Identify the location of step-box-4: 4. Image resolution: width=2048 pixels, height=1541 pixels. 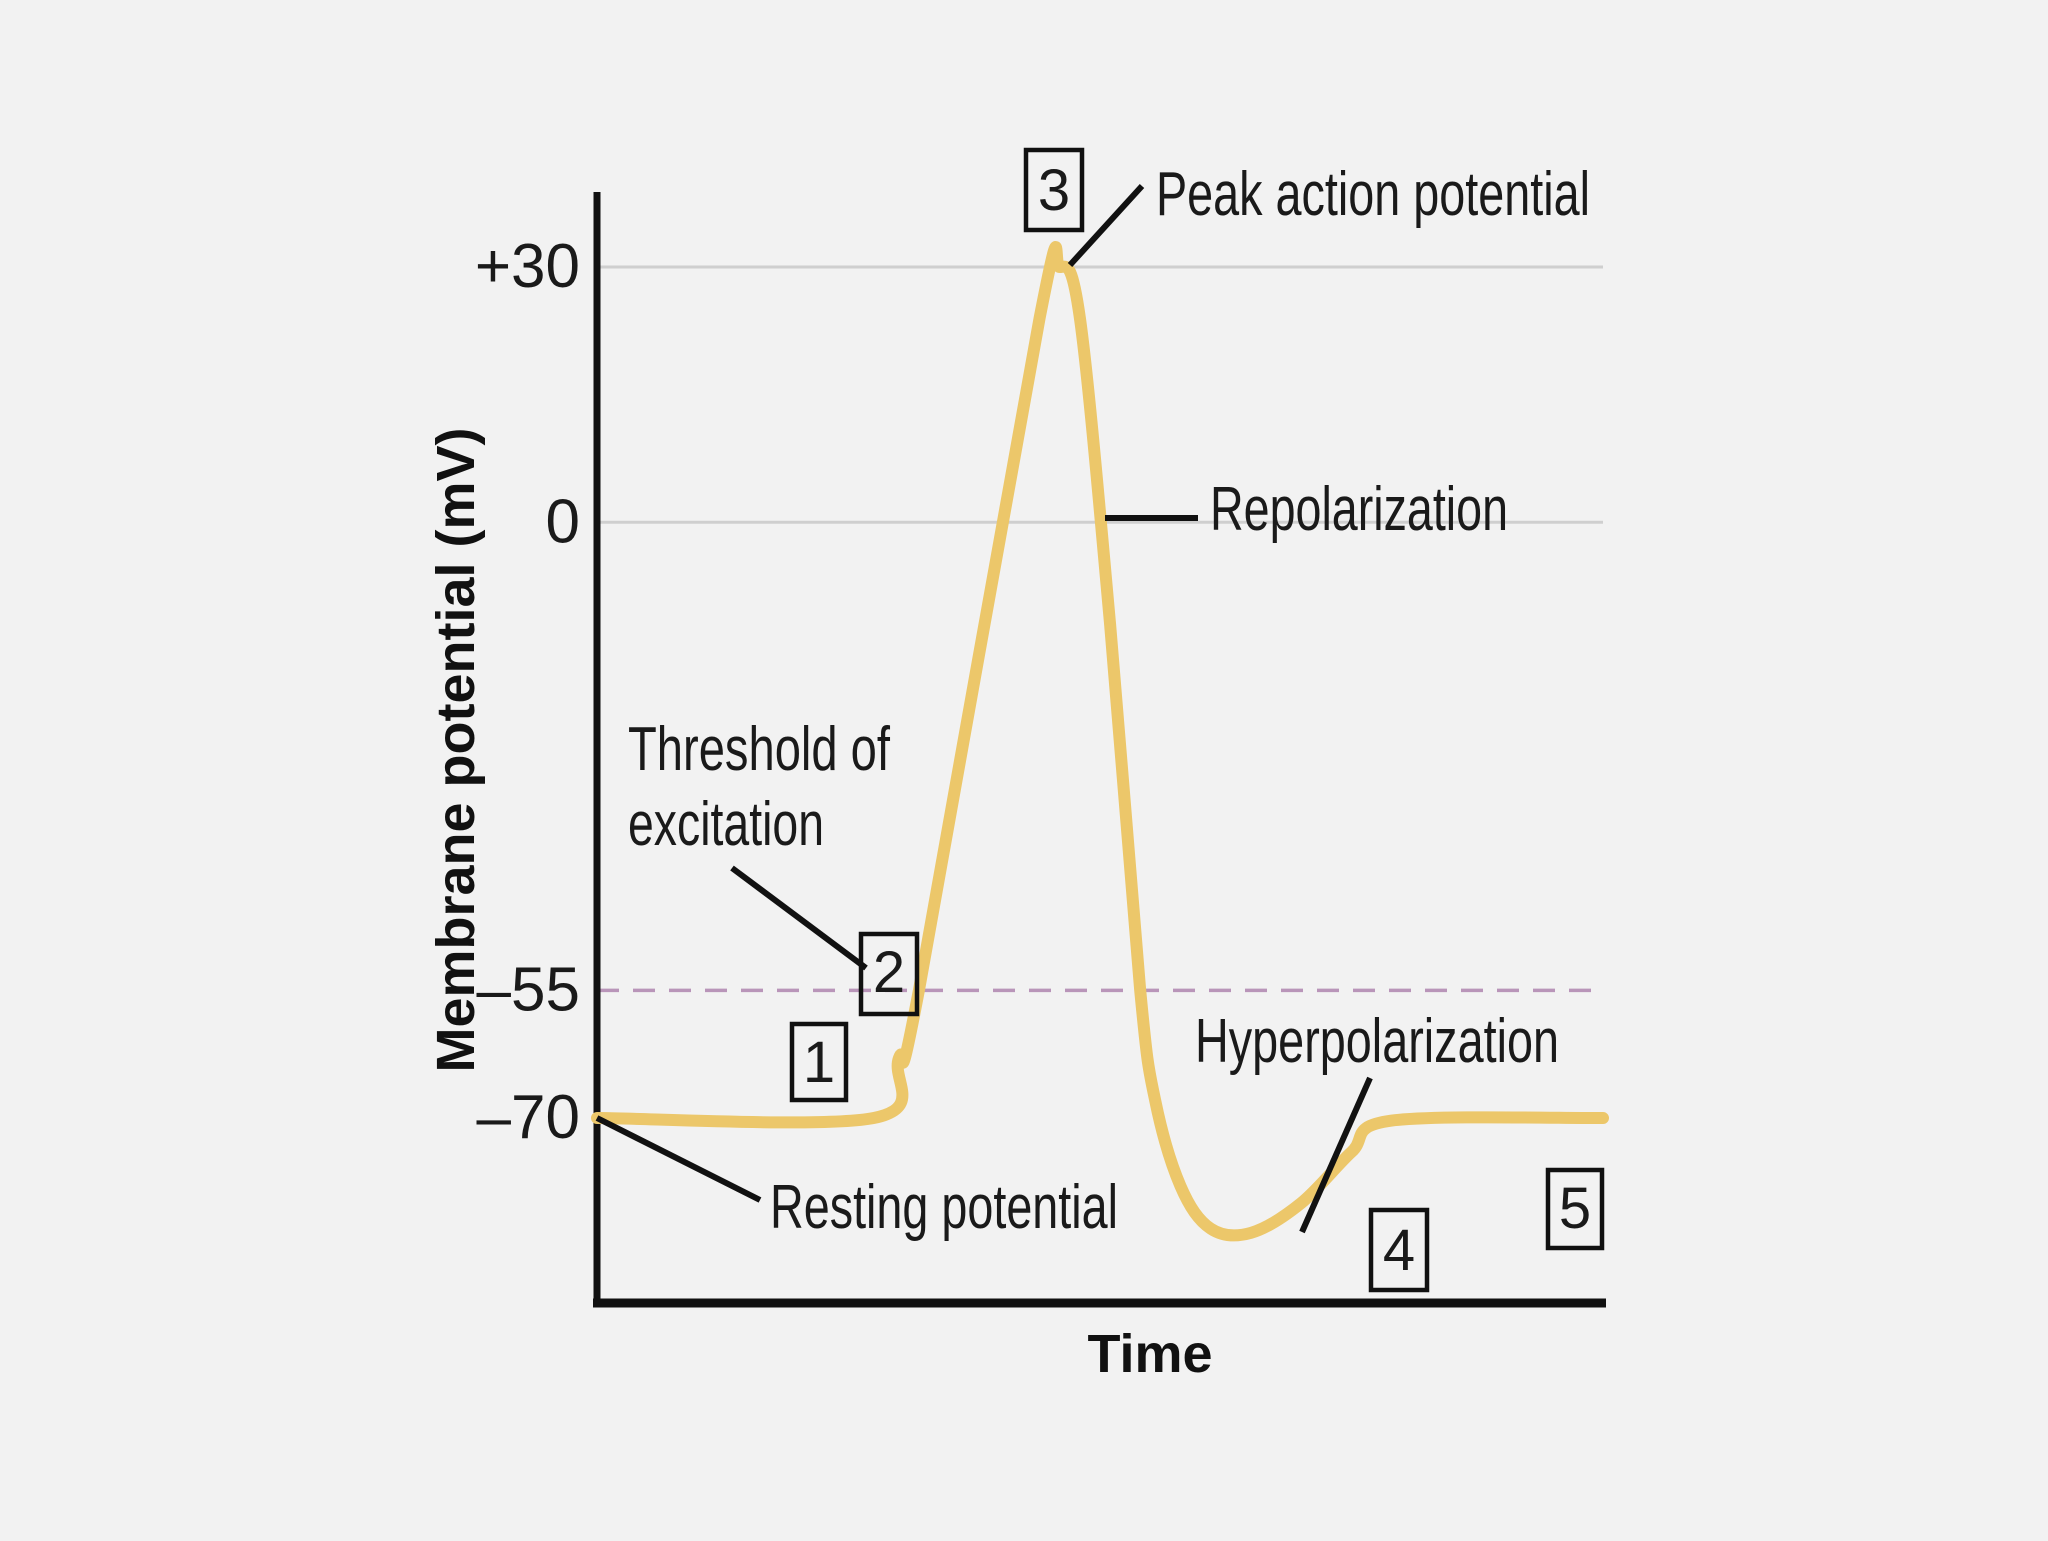
(1399, 1250).